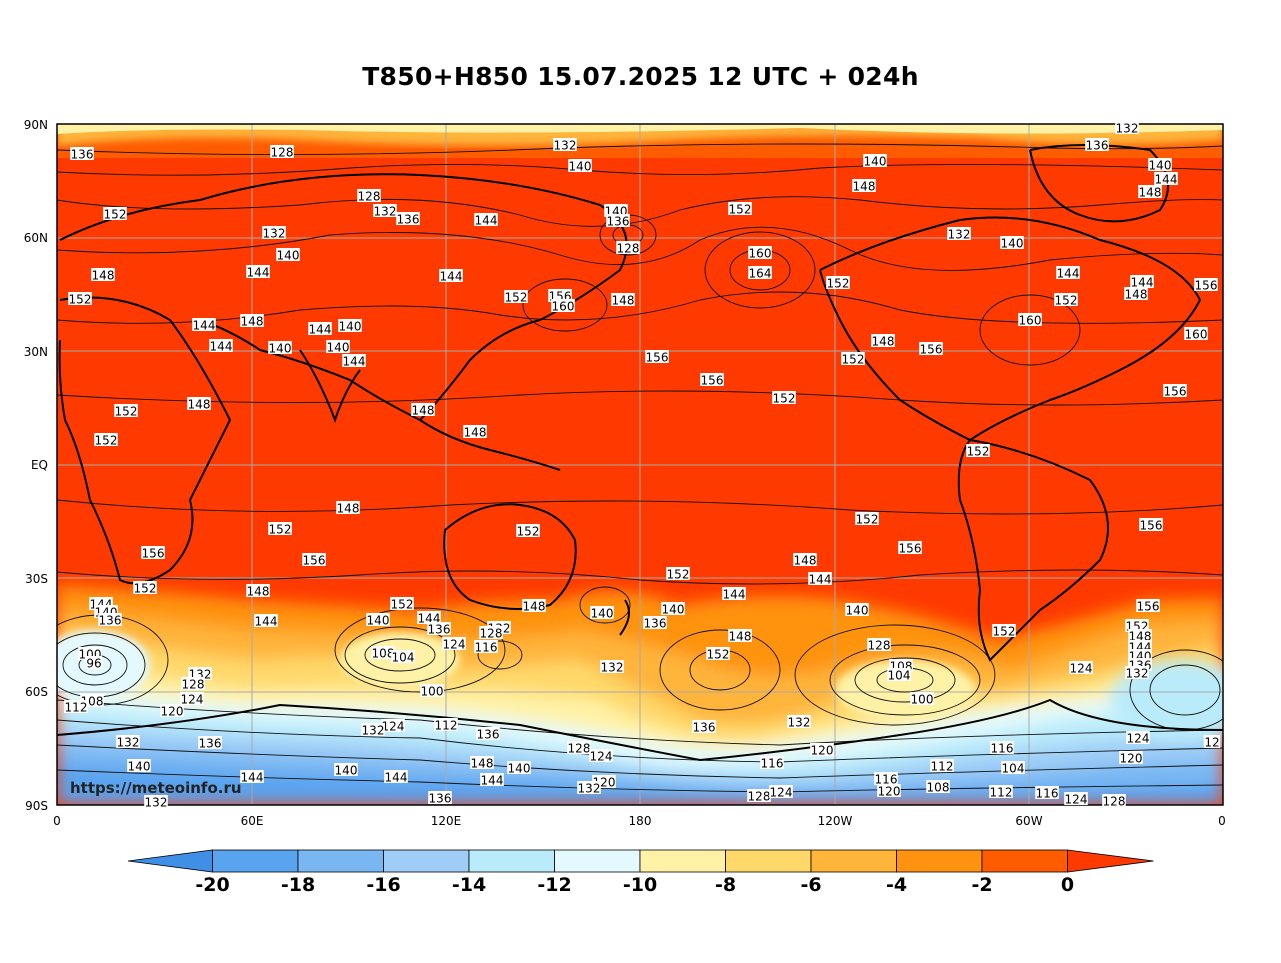 Image resolution: width=1281 pixels, height=963 pixels. Describe the element at coordinates (1212, 742) in the screenshot. I see `contour-label: 12` at that location.